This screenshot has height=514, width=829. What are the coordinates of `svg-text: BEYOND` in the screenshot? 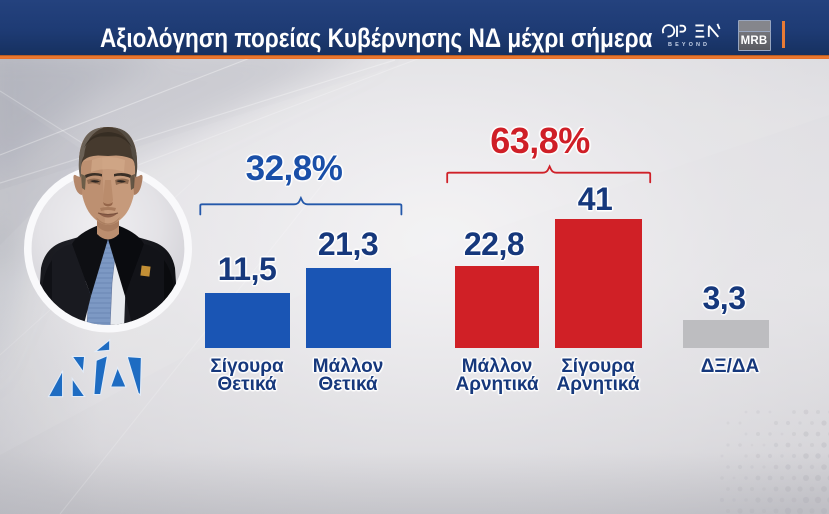 It's located at (689, 45).